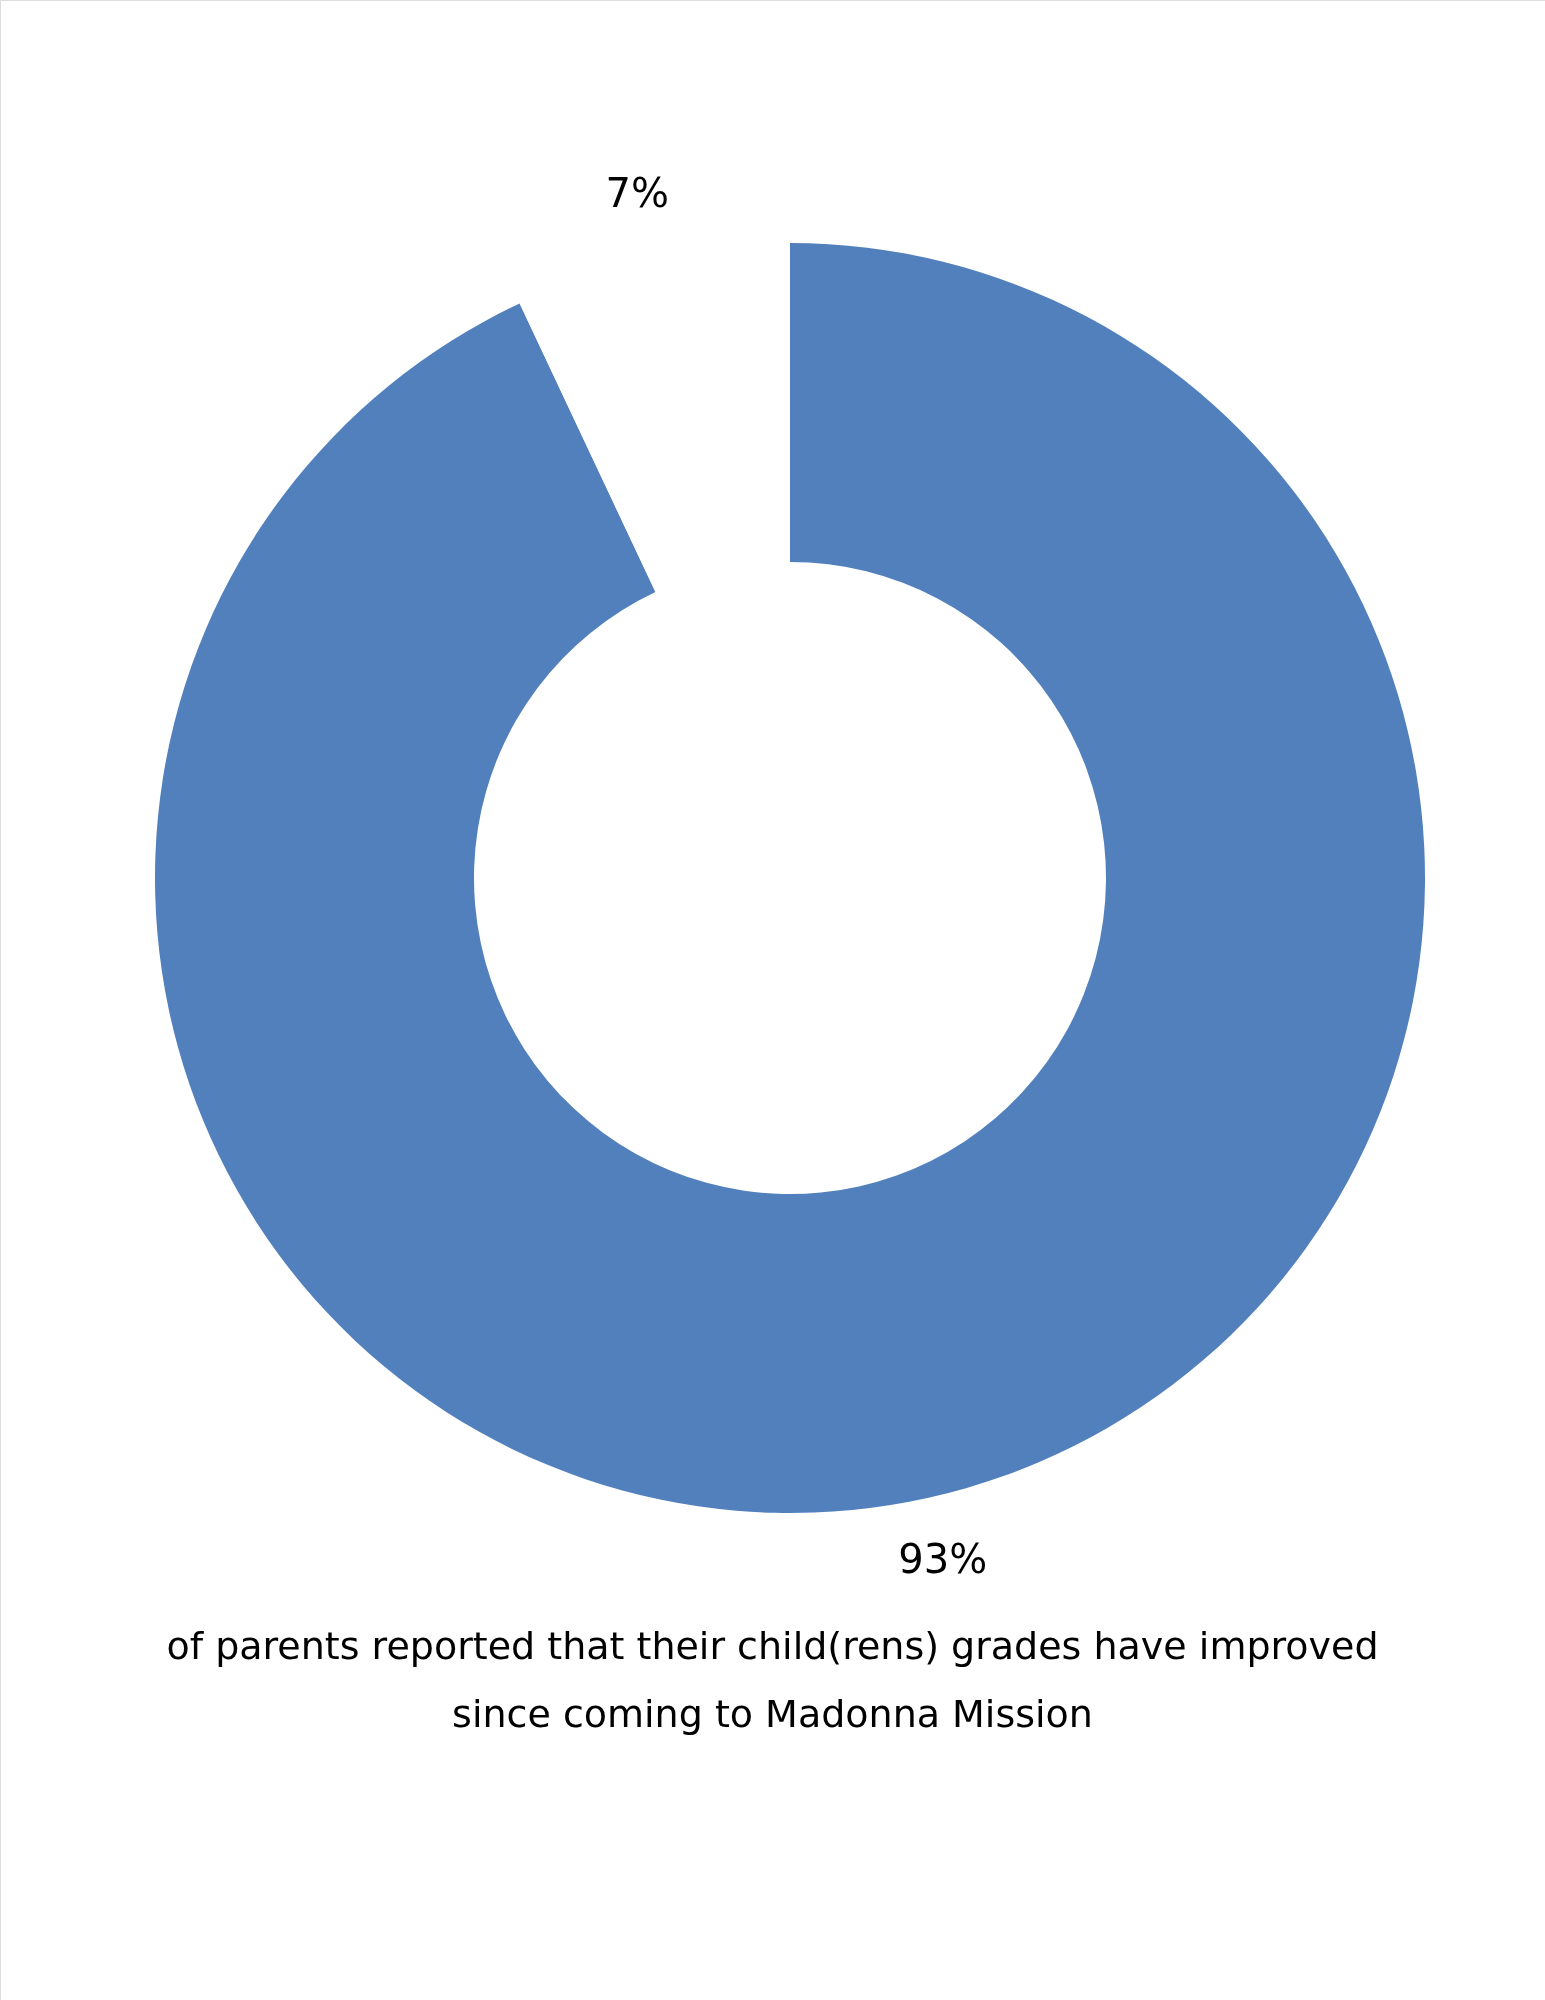 The height and width of the screenshot is (2000, 1545). I want to click on text: since coming to Madonna Mission, so click(772, 1714).